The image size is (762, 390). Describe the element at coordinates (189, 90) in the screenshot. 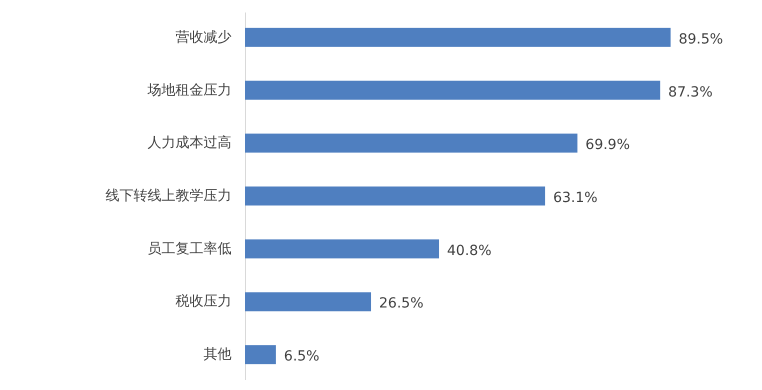

I see `y-tick-label: 场地租金压力` at that location.